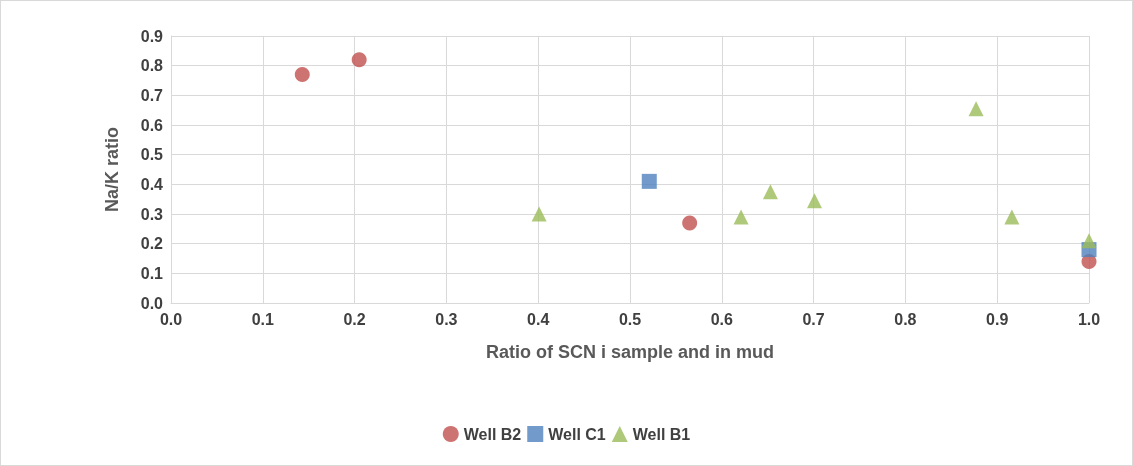 Image resolution: width=1133 pixels, height=466 pixels. I want to click on x-tick-label: 0.1, so click(263, 319).